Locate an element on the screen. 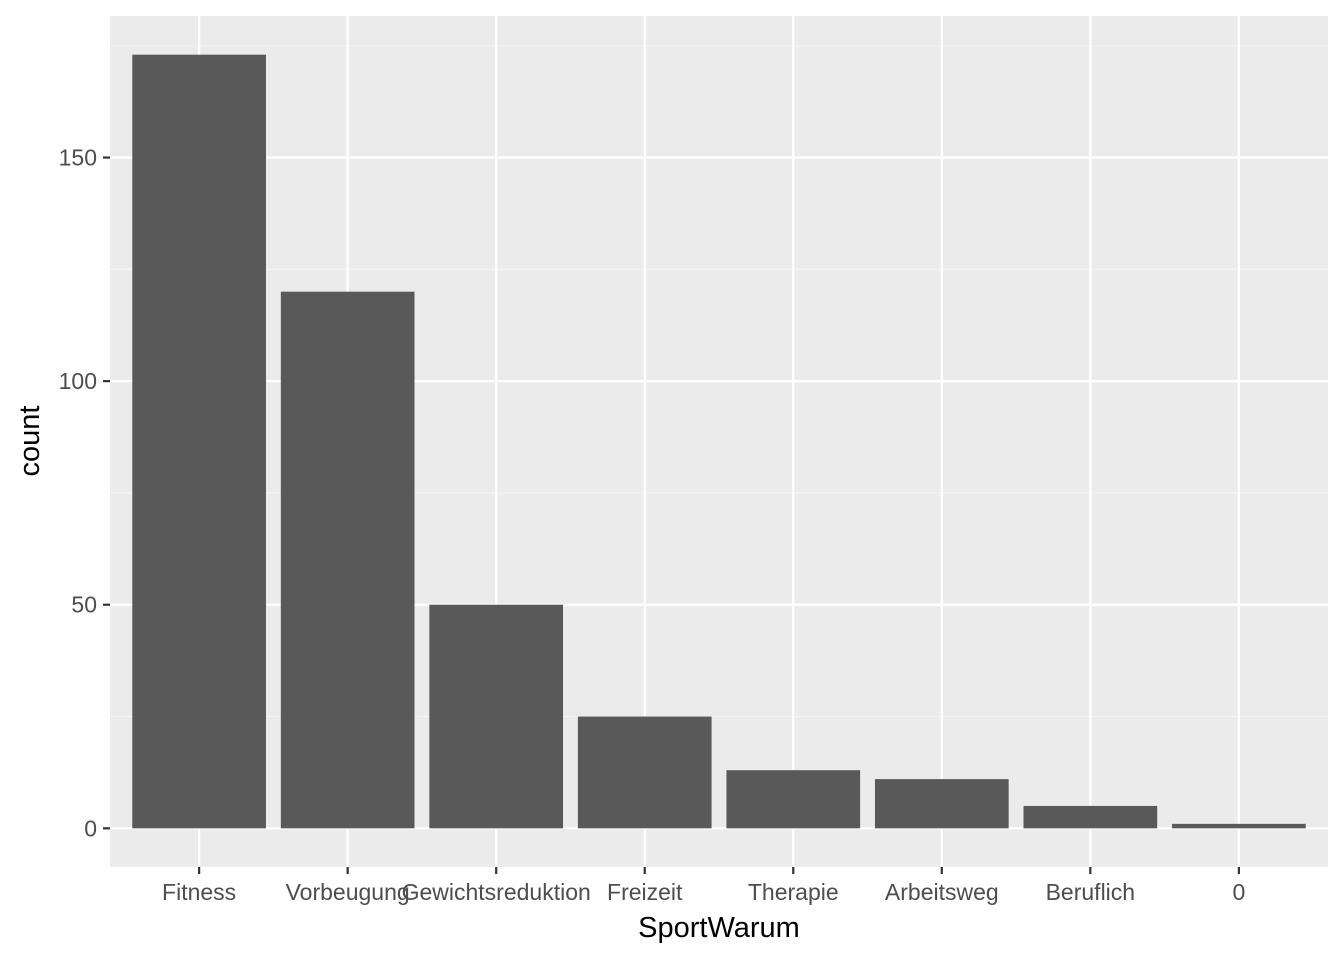 The image size is (1344, 960). y-tick-label: 50 is located at coordinates (84, 605).